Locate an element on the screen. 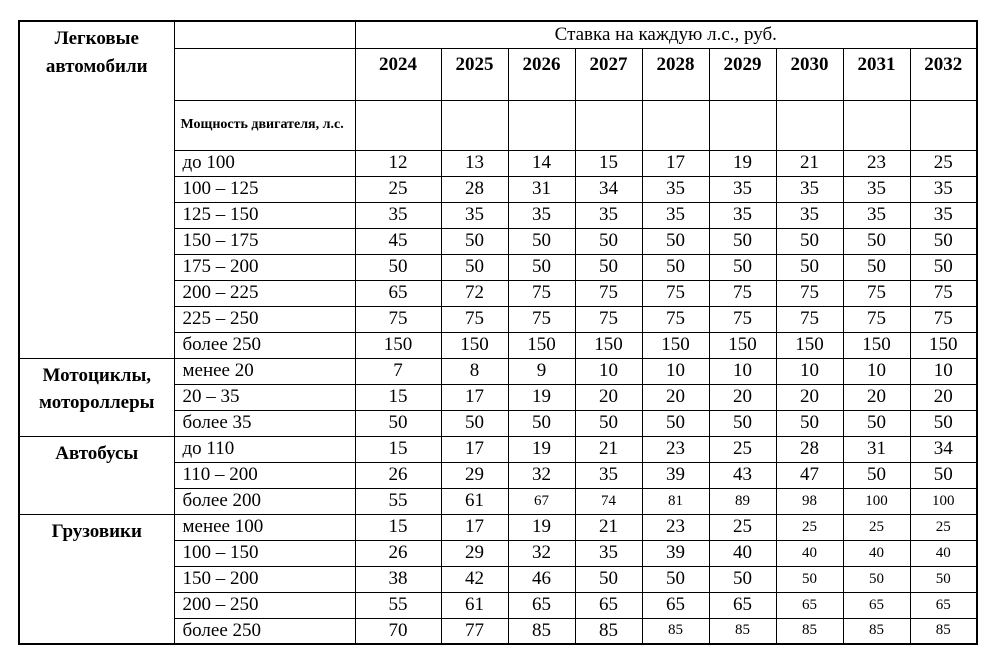 Image resolution: width=994 pixels, height=671 pixels. table-row: более 250 150 150 150 150 150 150 150 150 150 is located at coordinates (498, 345).